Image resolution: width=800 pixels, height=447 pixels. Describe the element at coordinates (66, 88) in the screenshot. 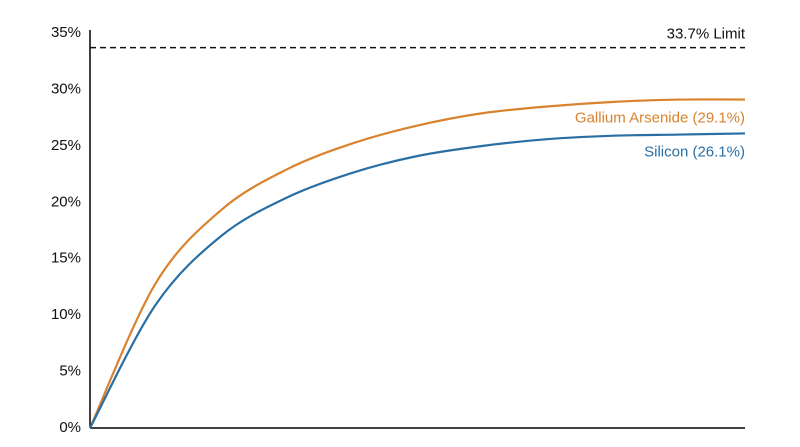

I see `y-tick-label: 30%` at that location.